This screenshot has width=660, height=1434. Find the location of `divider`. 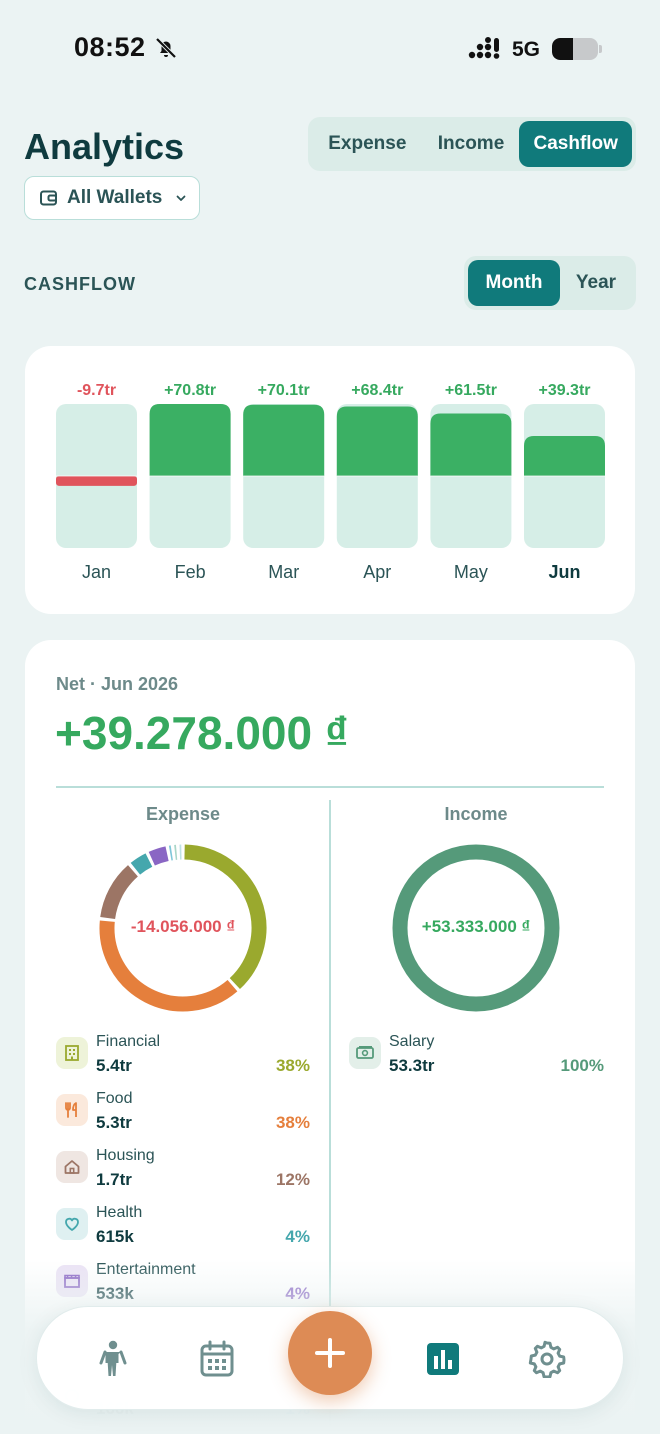

divider is located at coordinates (330, 787).